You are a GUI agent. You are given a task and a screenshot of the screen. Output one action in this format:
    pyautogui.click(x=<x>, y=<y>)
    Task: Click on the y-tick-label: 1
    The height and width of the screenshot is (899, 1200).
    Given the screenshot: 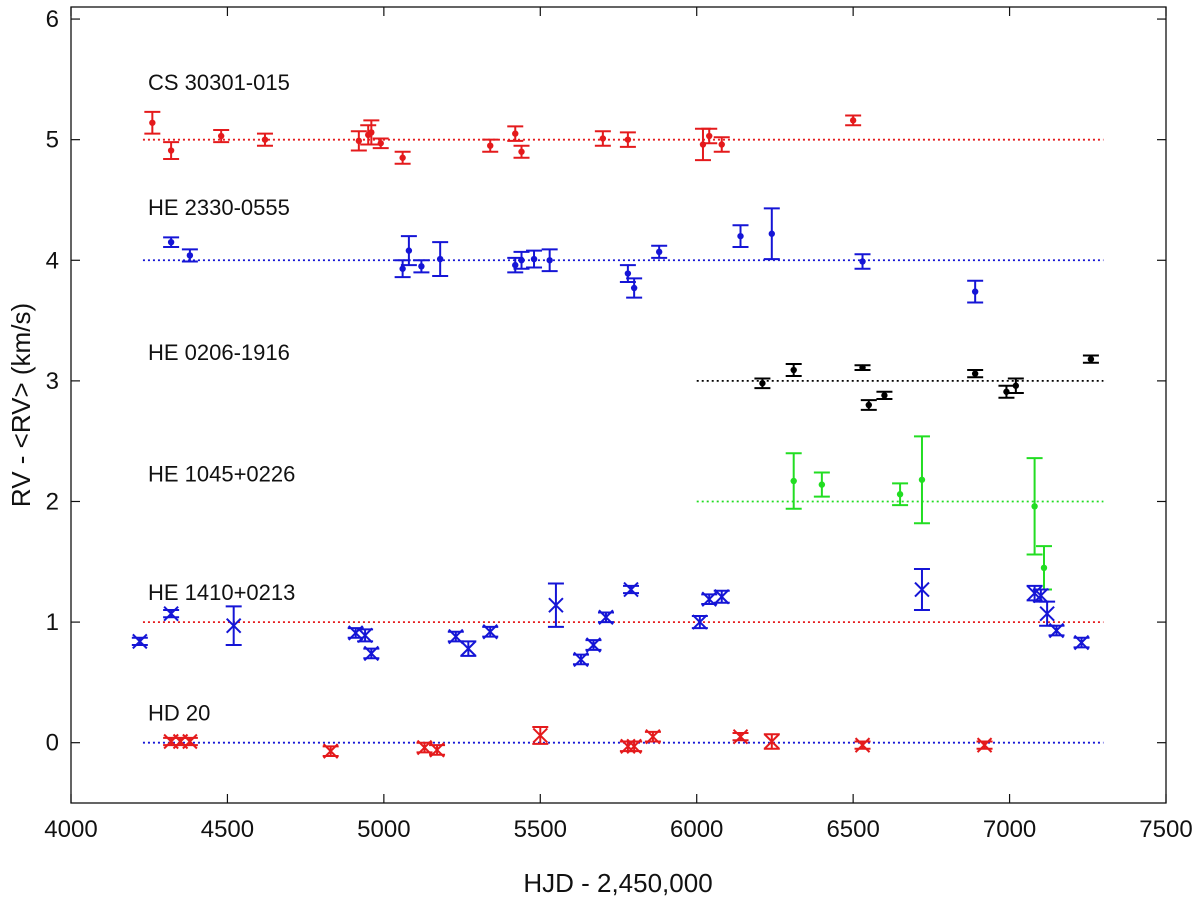 What is the action you would take?
    pyautogui.click(x=52, y=622)
    